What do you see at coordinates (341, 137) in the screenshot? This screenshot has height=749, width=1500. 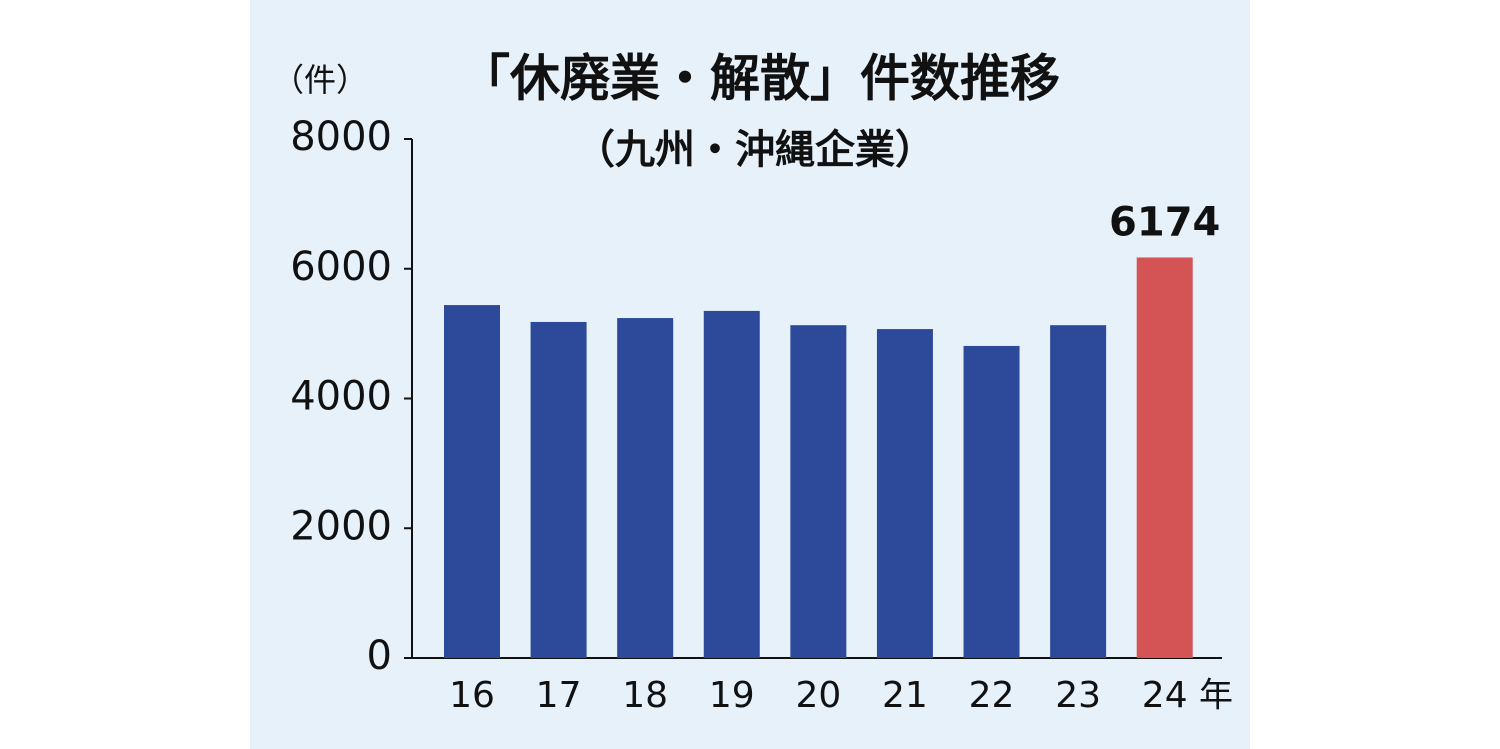 I see `y-tick-label: 8000` at bounding box center [341, 137].